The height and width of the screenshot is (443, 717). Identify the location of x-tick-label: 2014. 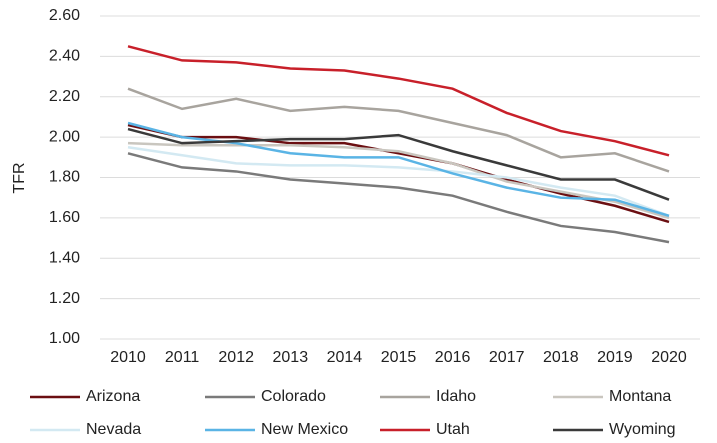
(345, 357).